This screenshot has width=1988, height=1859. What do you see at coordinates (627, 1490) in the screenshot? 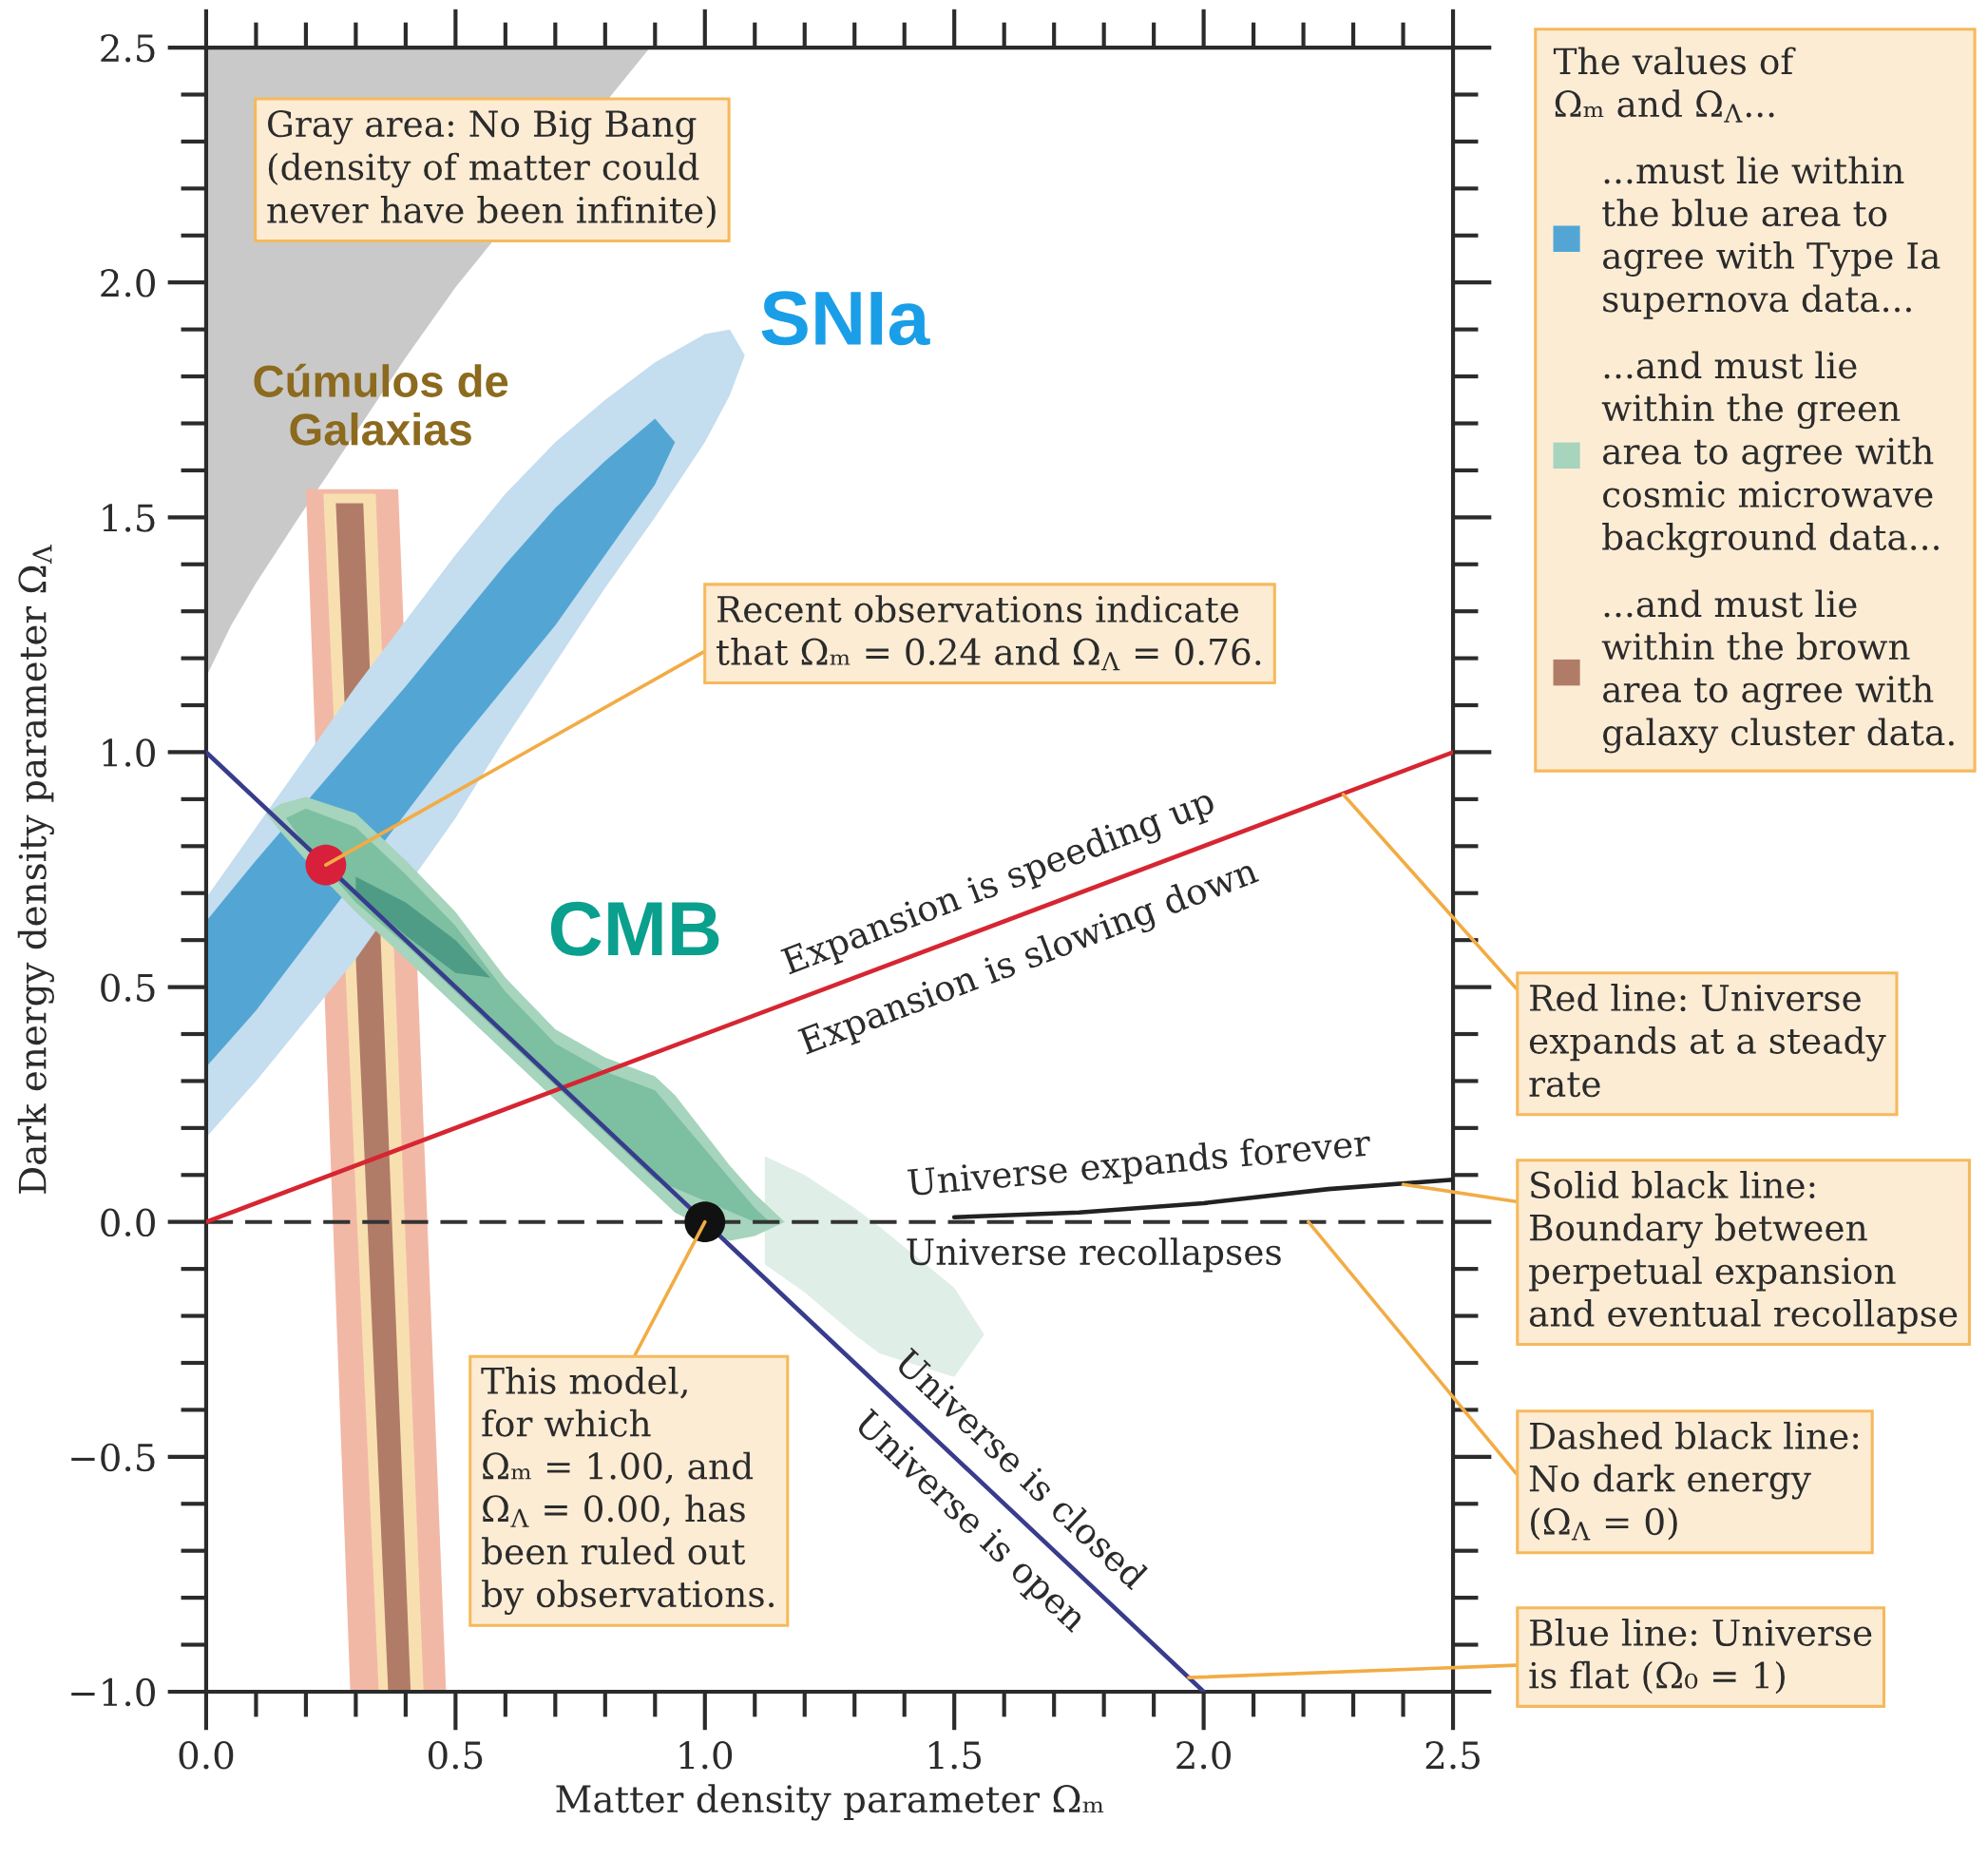
I see `annotation: This model, for which Ωₘ = 1.00, and Ω$_{Λ}$ = 0.00, has been ruled out by observations.` at bounding box center [627, 1490].